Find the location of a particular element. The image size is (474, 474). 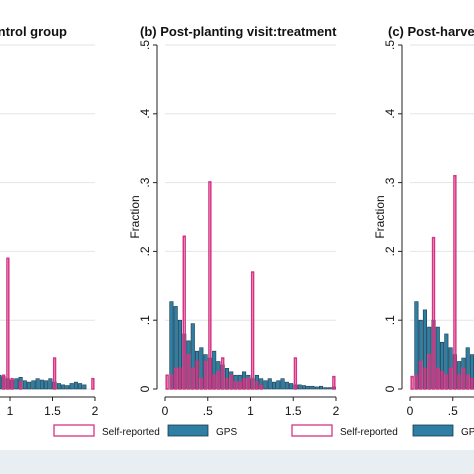

panel-title: (c) Post-harvest visit:treatment is located at coordinates (431, 31).